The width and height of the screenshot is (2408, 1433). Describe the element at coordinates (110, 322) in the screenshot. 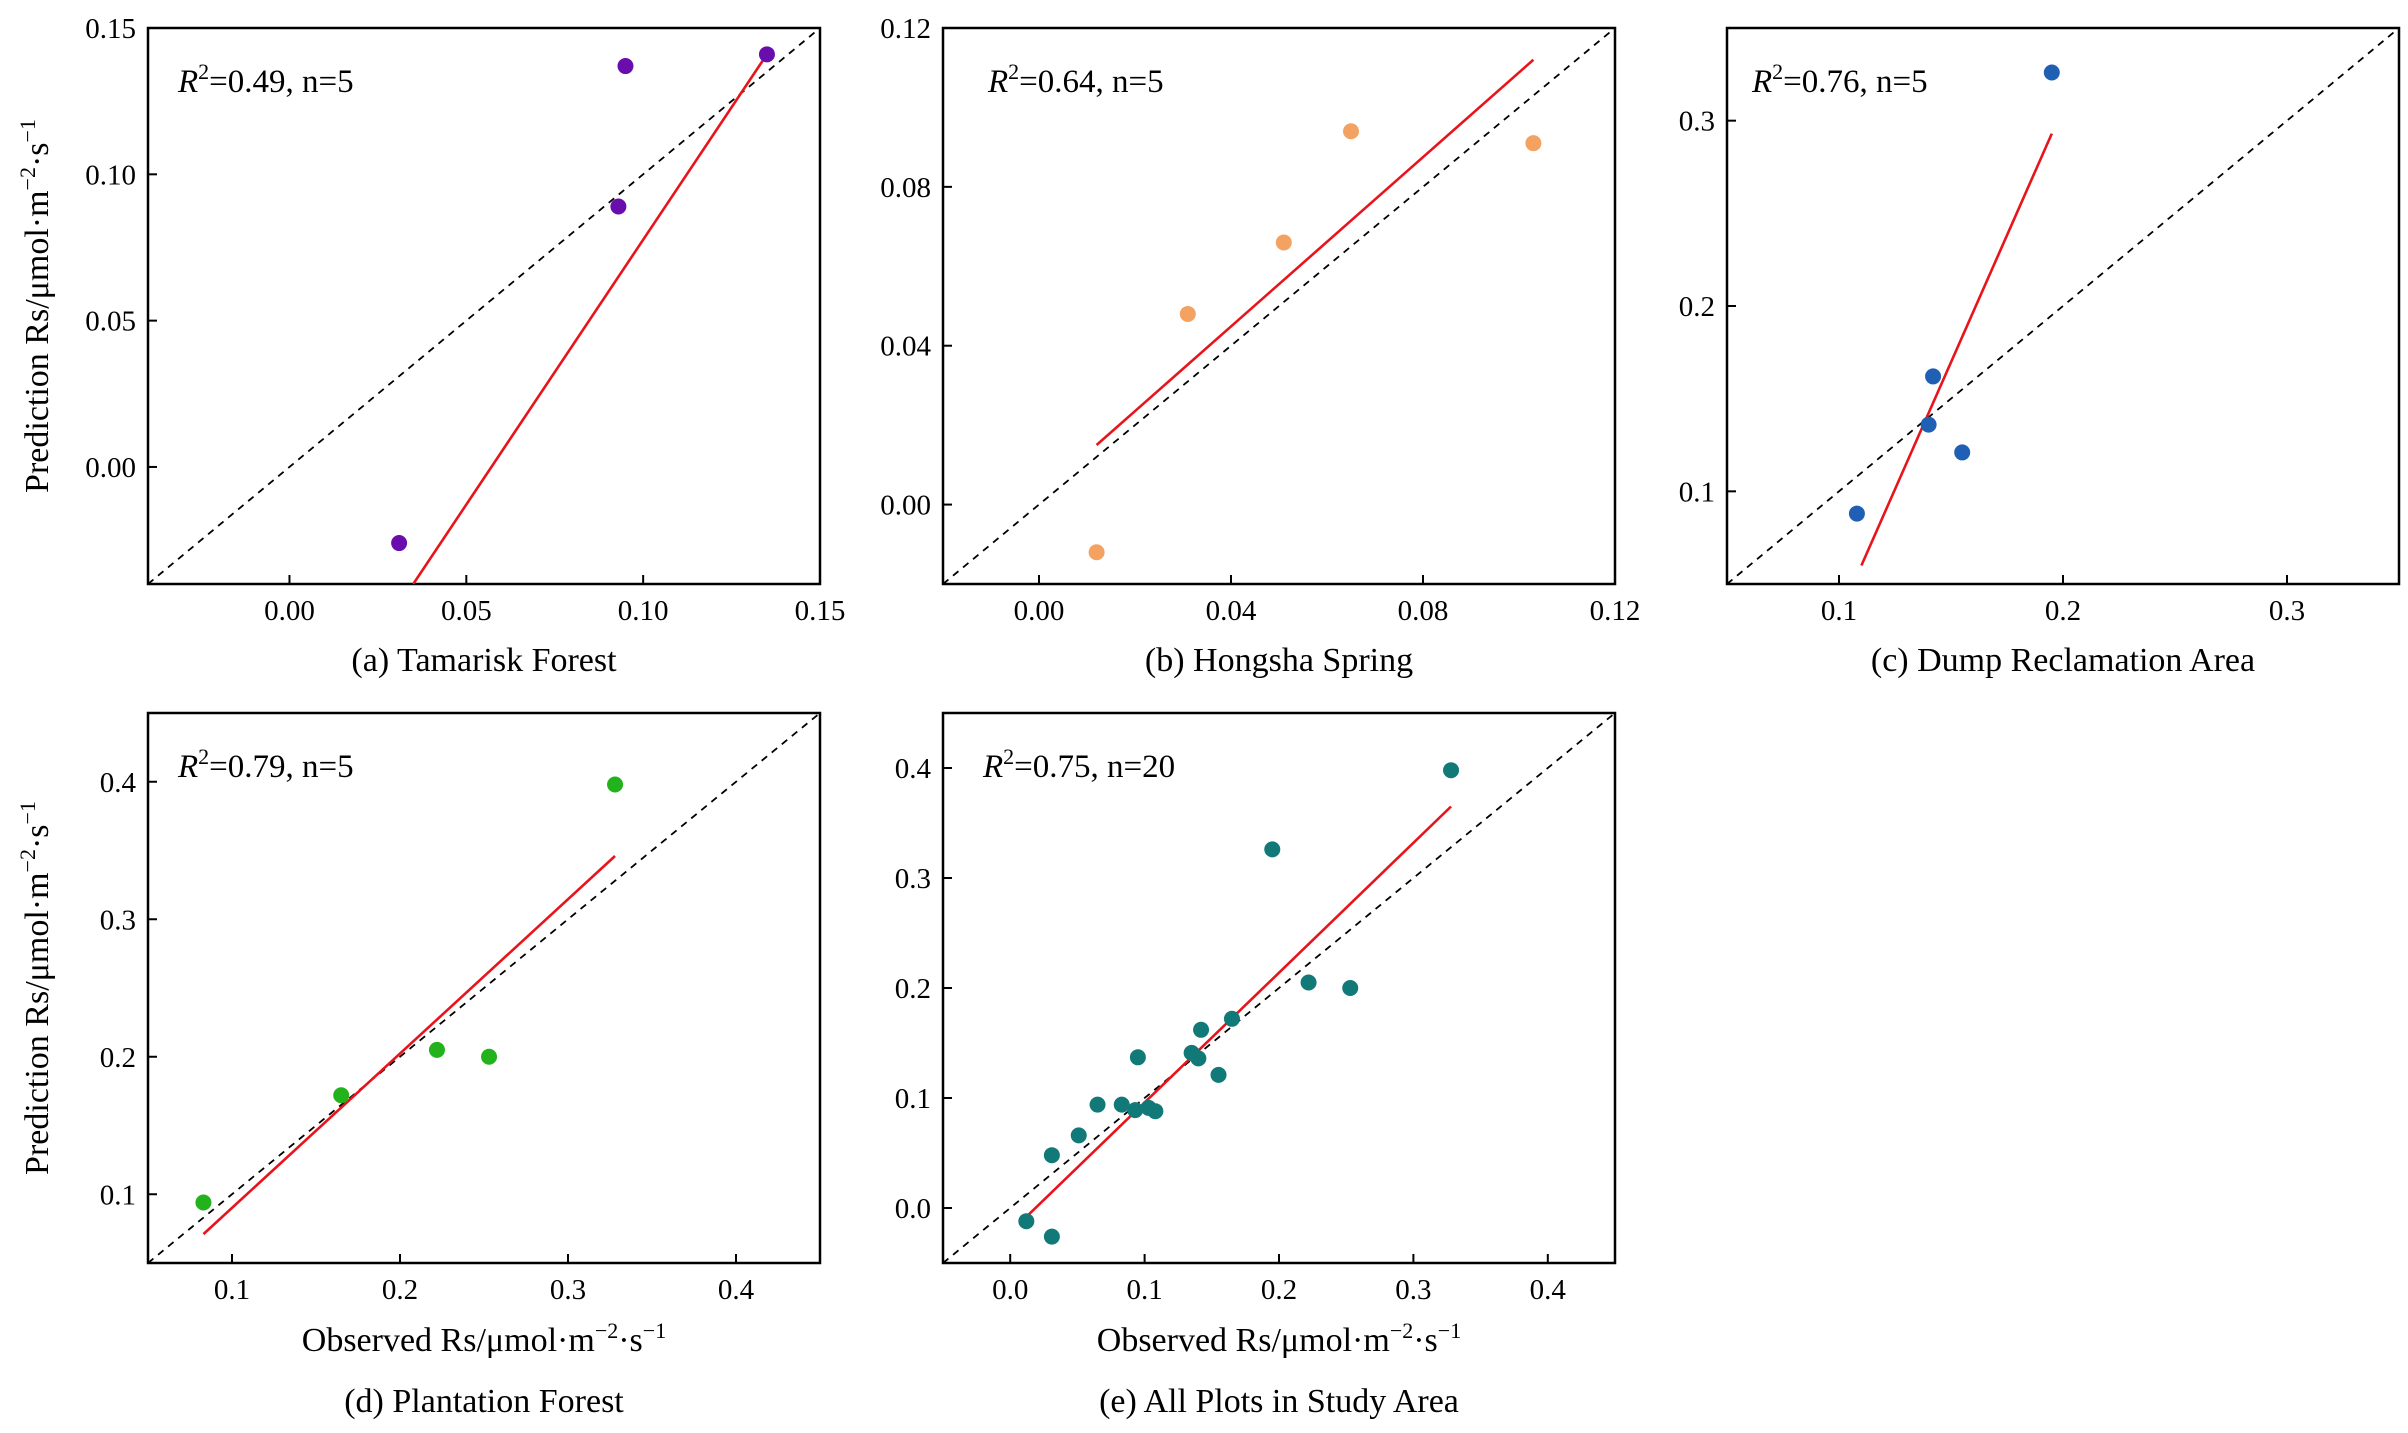

I see `y-tick-label: 0.05` at that location.